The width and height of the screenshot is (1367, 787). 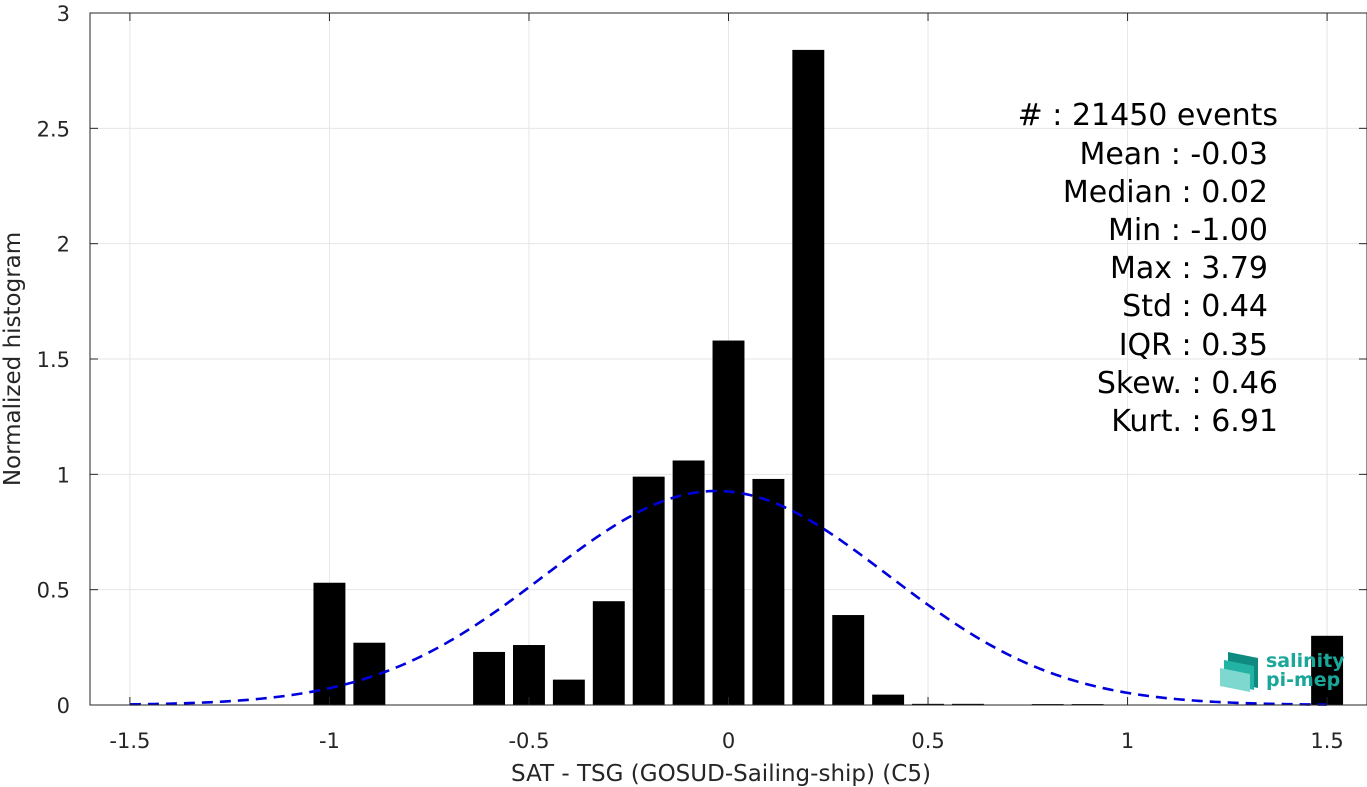 What do you see at coordinates (1127, 741) in the screenshot?
I see `x-tick-label: 1` at bounding box center [1127, 741].